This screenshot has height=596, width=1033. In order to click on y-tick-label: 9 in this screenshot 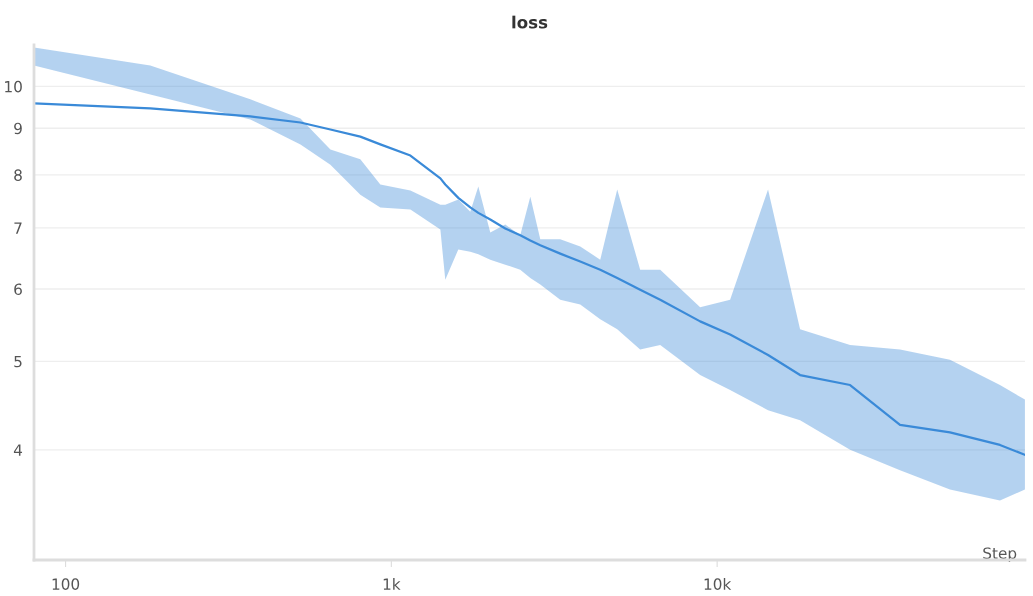, I will do `click(18, 128)`.